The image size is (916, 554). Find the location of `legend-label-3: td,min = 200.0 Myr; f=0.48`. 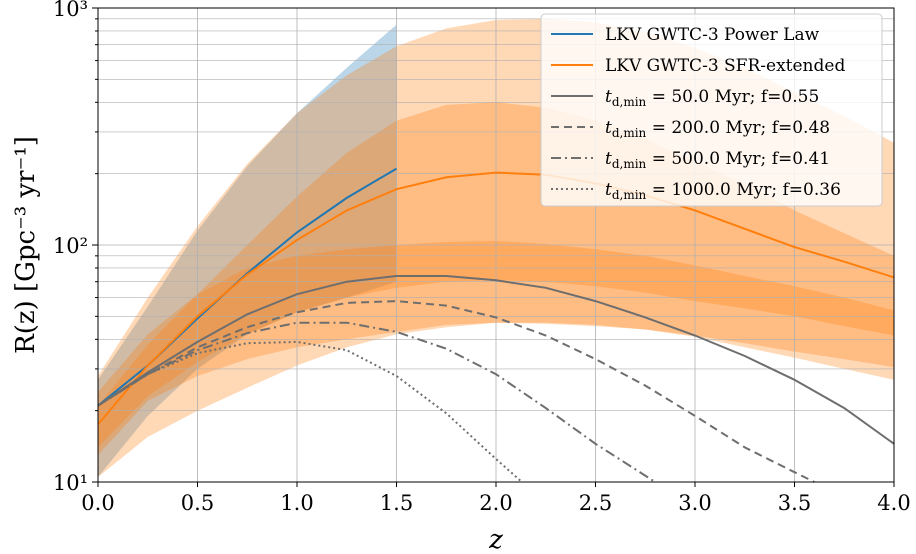

legend-label-3: td,min = 200.0 Myr; f=0.48 is located at coordinates (717, 129).